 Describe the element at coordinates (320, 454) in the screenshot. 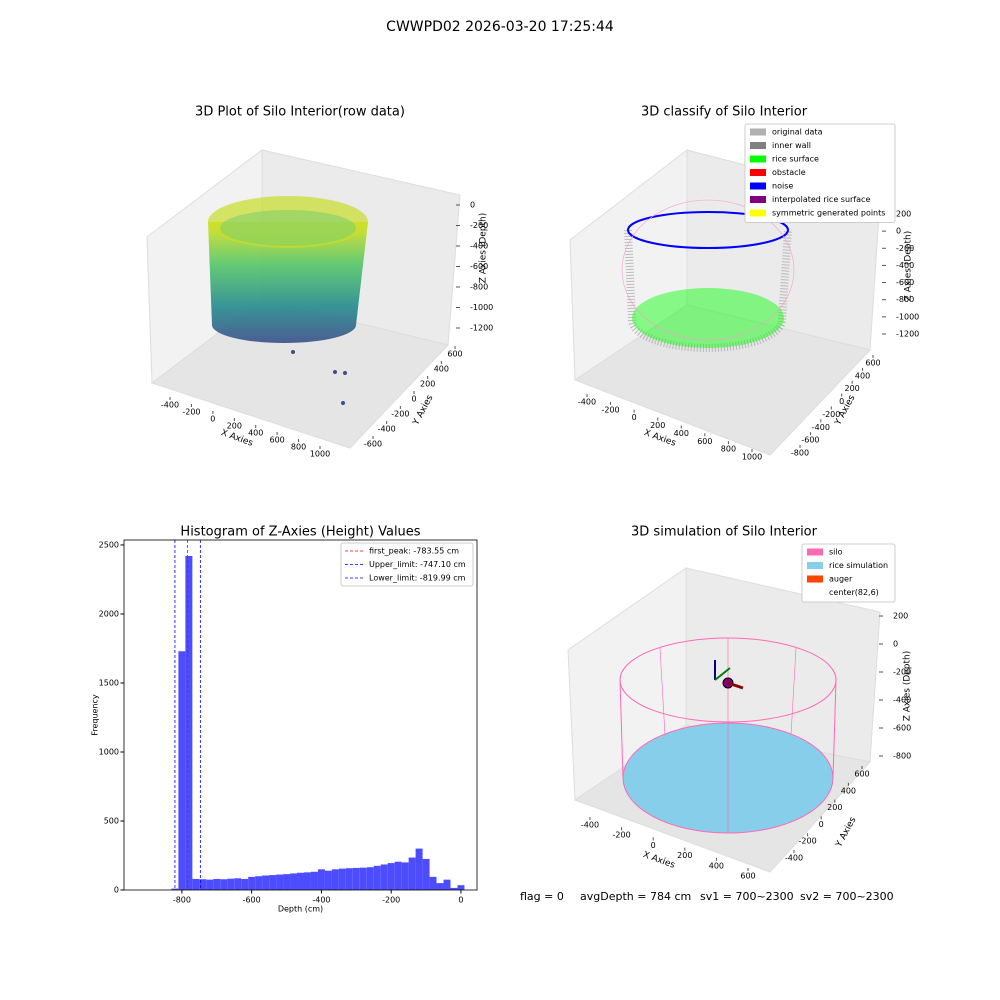

I see `x-tick-label: 1000` at that location.